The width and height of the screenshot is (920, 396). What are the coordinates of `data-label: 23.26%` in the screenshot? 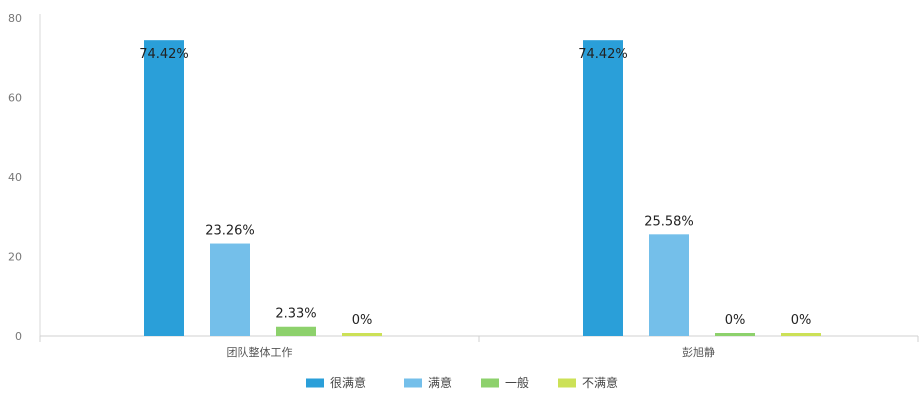 It's located at (230, 231).